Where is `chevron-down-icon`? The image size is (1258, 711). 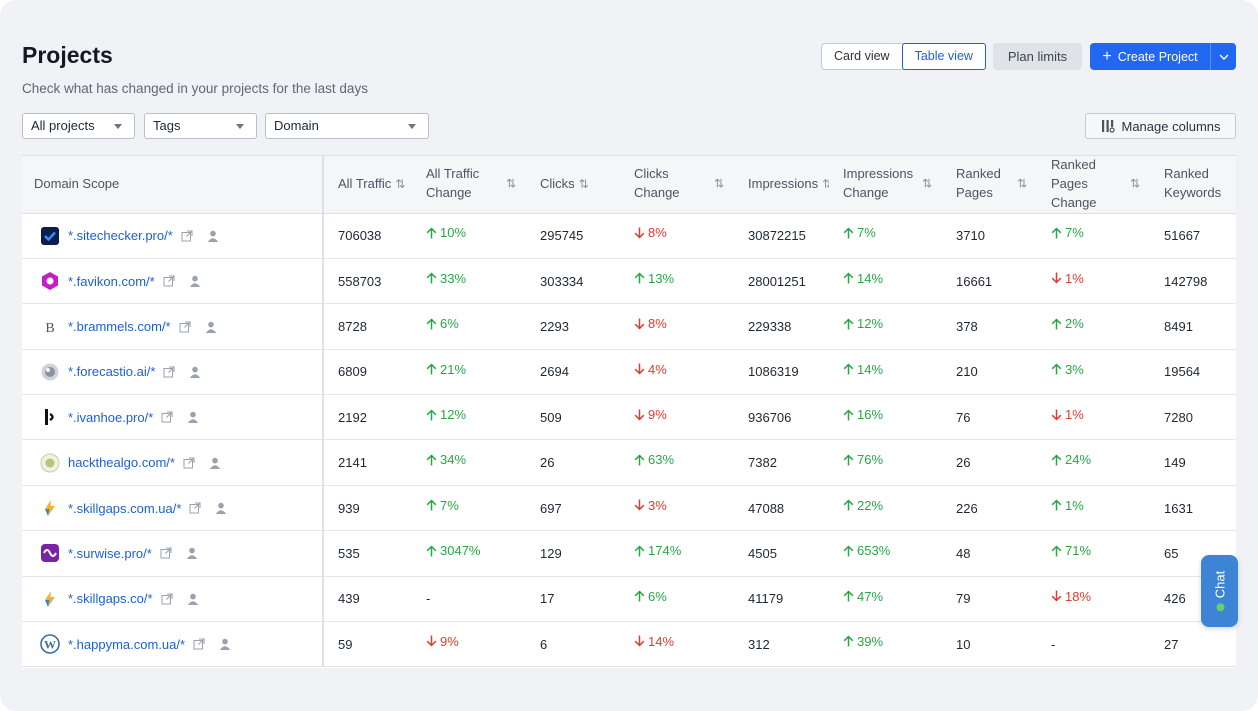
chevron-down-icon is located at coordinates (1223, 57).